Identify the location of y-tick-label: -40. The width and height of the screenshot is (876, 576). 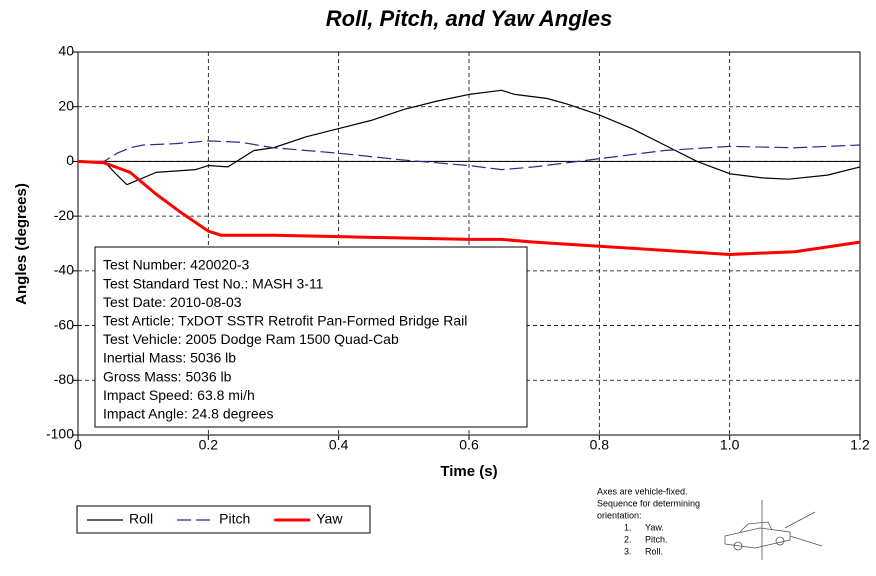
(64, 270).